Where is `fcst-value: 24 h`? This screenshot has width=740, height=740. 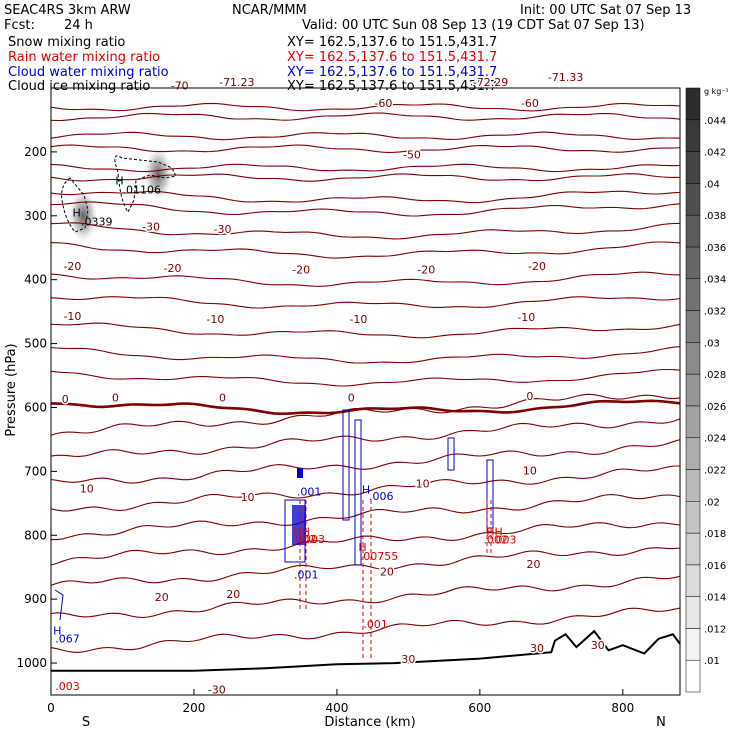
fcst-value: 24 h is located at coordinates (78, 25).